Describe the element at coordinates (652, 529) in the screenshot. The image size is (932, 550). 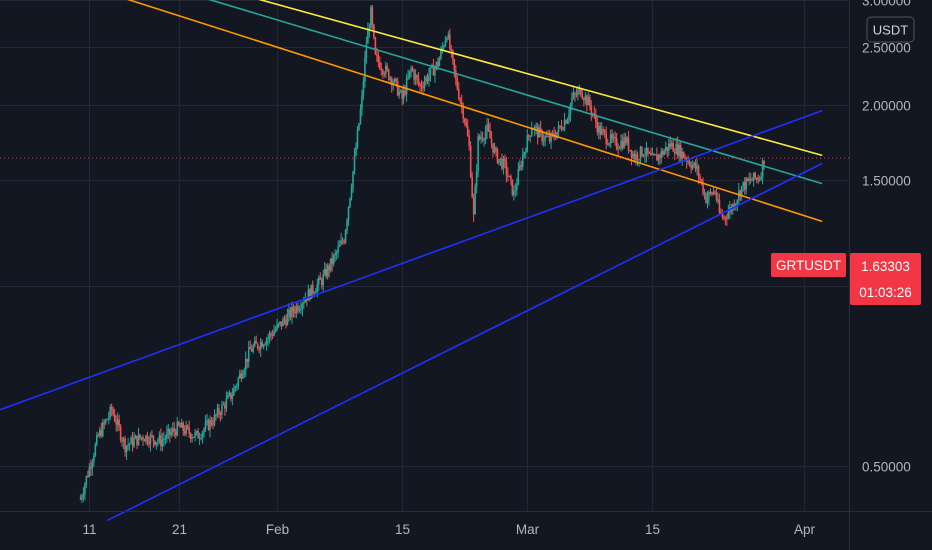
I see `x-tick-label: 15` at that location.